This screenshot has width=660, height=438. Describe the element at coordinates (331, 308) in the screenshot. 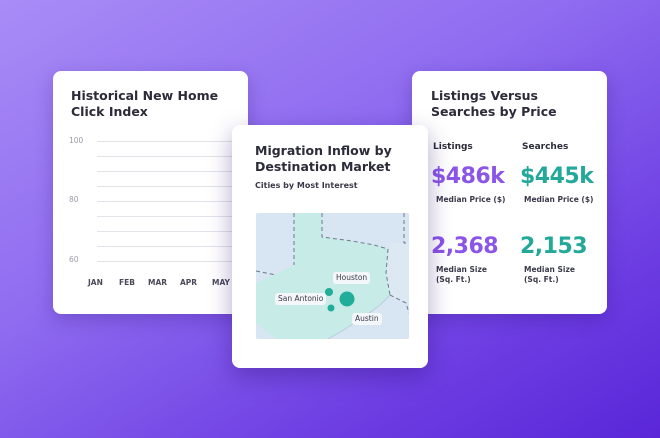

I see `austin-marker` at that location.